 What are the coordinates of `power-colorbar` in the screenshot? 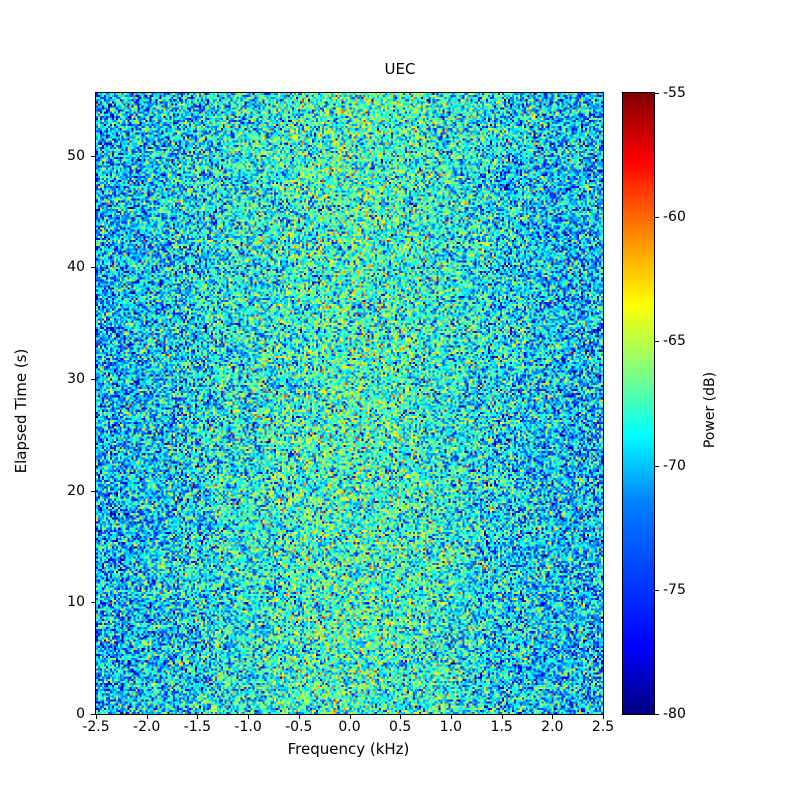 It's located at (638, 403).